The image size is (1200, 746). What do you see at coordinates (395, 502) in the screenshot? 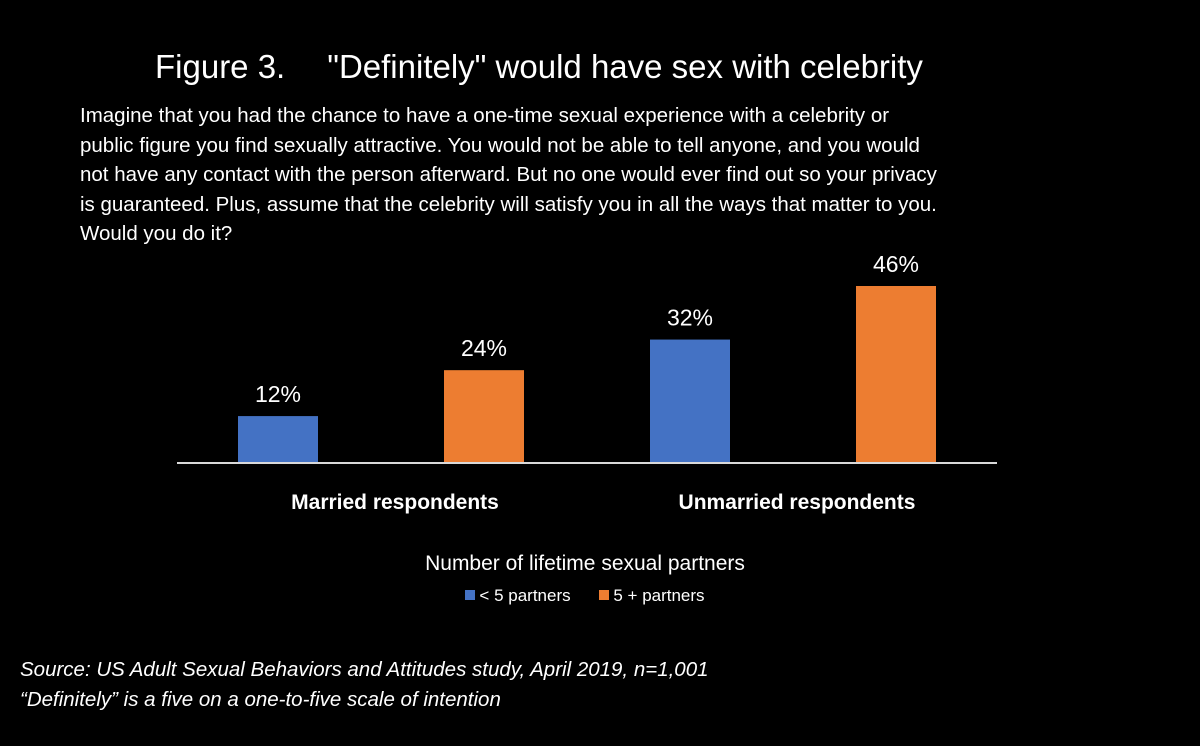
I see `category-label: Married respondents` at bounding box center [395, 502].